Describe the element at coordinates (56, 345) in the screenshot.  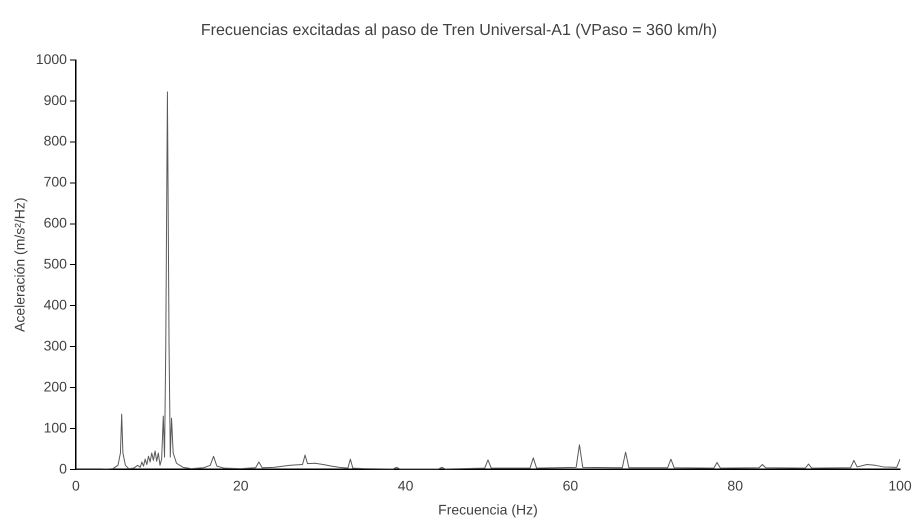
I see `y-tick-label: 300` at that location.